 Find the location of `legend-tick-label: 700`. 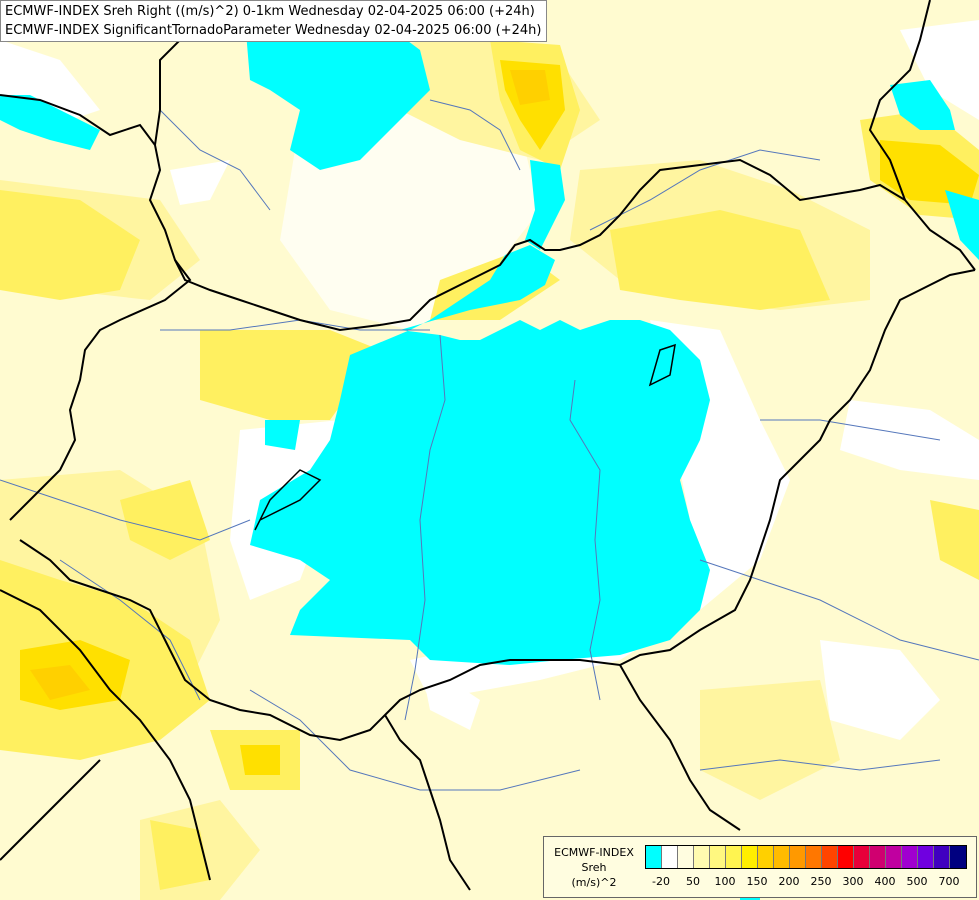

legend-tick-label: 700 is located at coordinates (949, 881).